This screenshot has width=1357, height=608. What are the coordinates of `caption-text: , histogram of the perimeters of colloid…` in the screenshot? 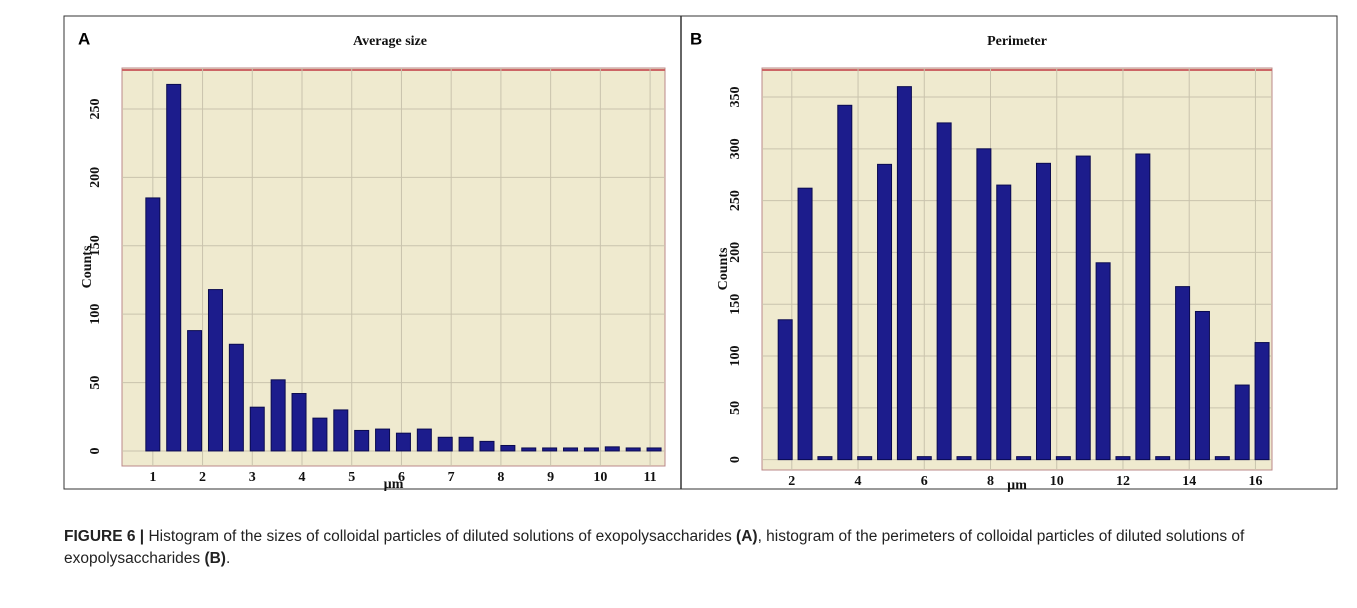 It's located at (654, 547).